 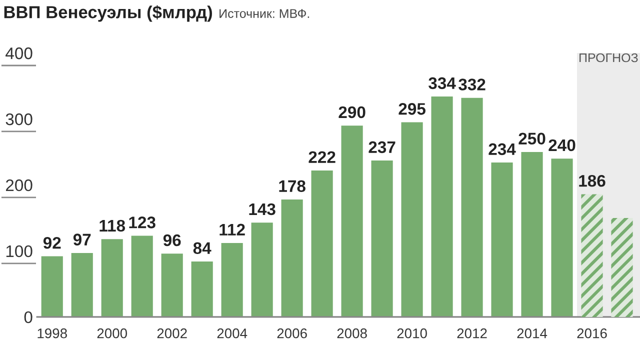 What do you see at coordinates (232, 230) in the screenshot?
I see `data-label: 112` at bounding box center [232, 230].